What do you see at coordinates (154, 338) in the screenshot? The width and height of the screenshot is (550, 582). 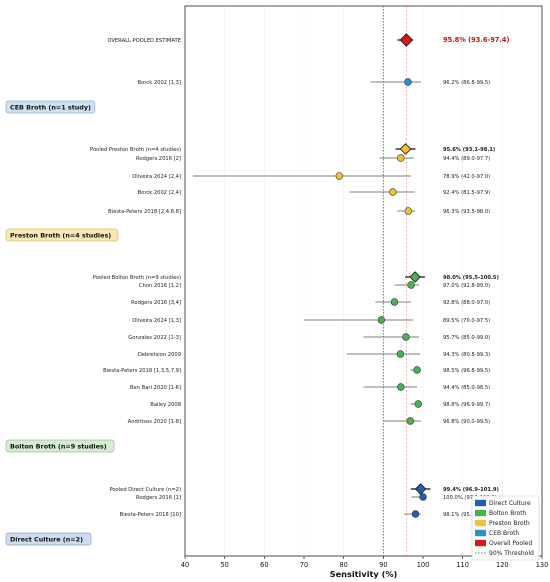 I see `row-label: Gonzales 2022 [1-3]` at bounding box center [154, 338].